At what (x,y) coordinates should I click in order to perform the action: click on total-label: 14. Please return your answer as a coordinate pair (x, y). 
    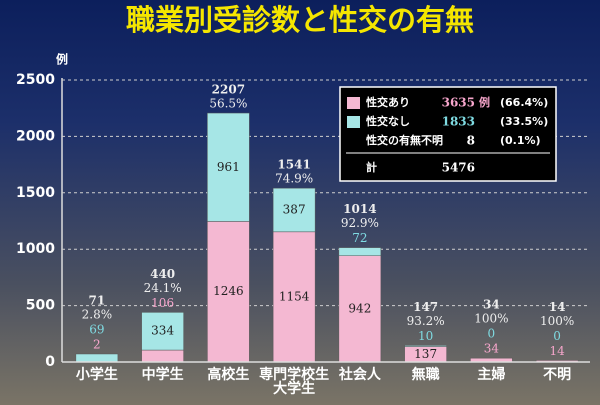
    Looking at the image, I should click on (557, 307).